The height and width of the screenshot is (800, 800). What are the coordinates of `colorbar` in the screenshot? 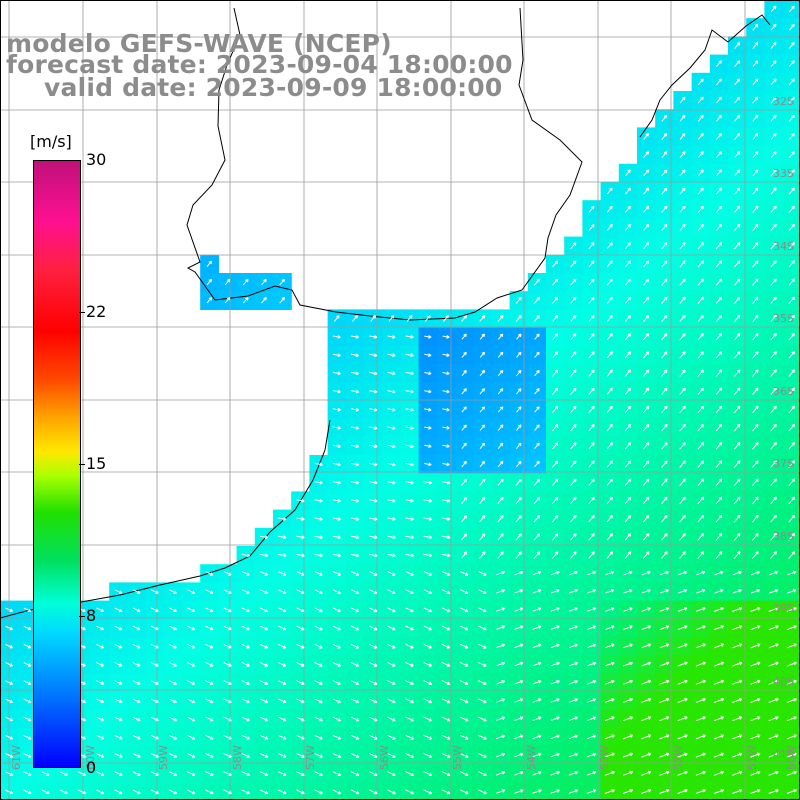 It's located at (57, 464).